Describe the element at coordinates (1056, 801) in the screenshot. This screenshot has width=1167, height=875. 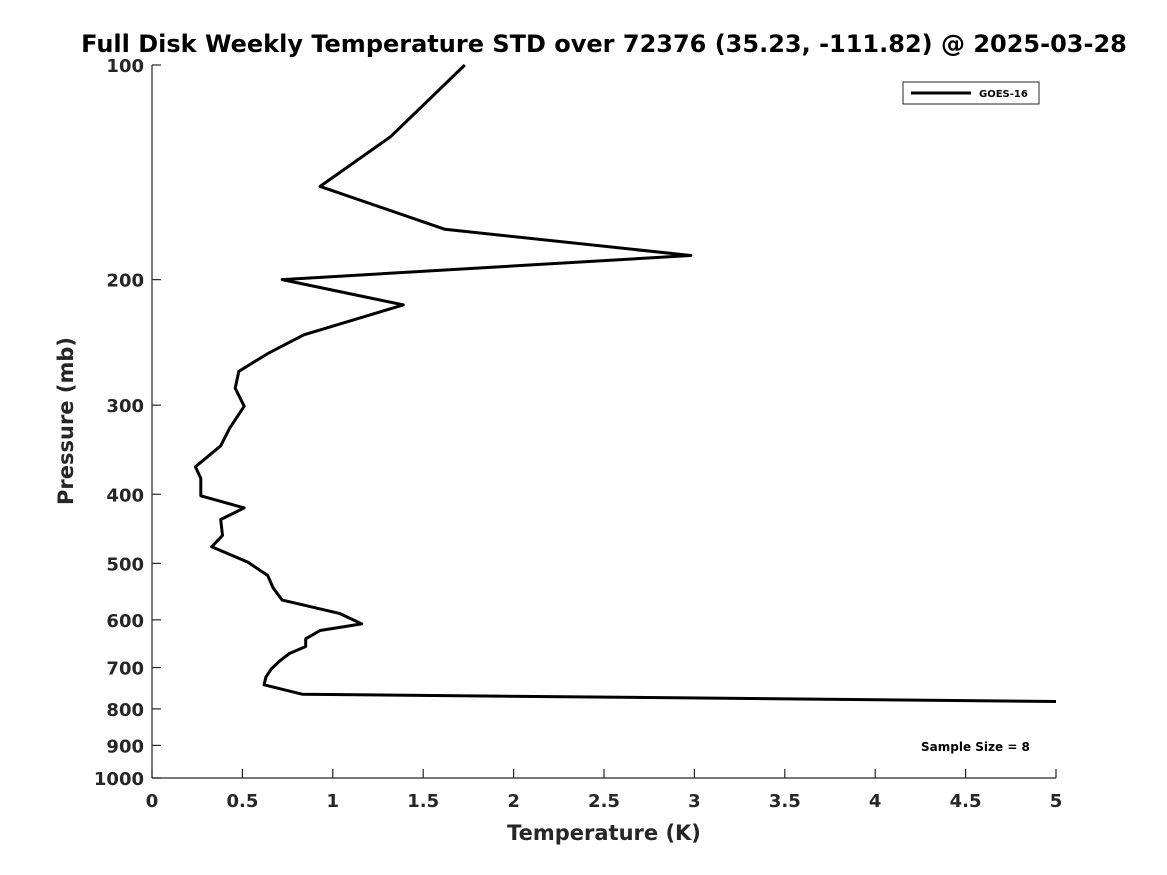
I see `x-tick-label: 5` at that location.